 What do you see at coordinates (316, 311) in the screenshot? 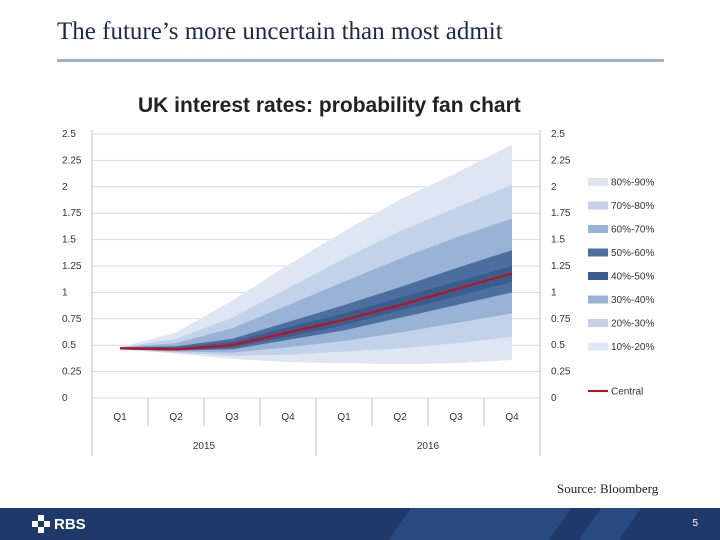
I see `central-line` at bounding box center [316, 311].